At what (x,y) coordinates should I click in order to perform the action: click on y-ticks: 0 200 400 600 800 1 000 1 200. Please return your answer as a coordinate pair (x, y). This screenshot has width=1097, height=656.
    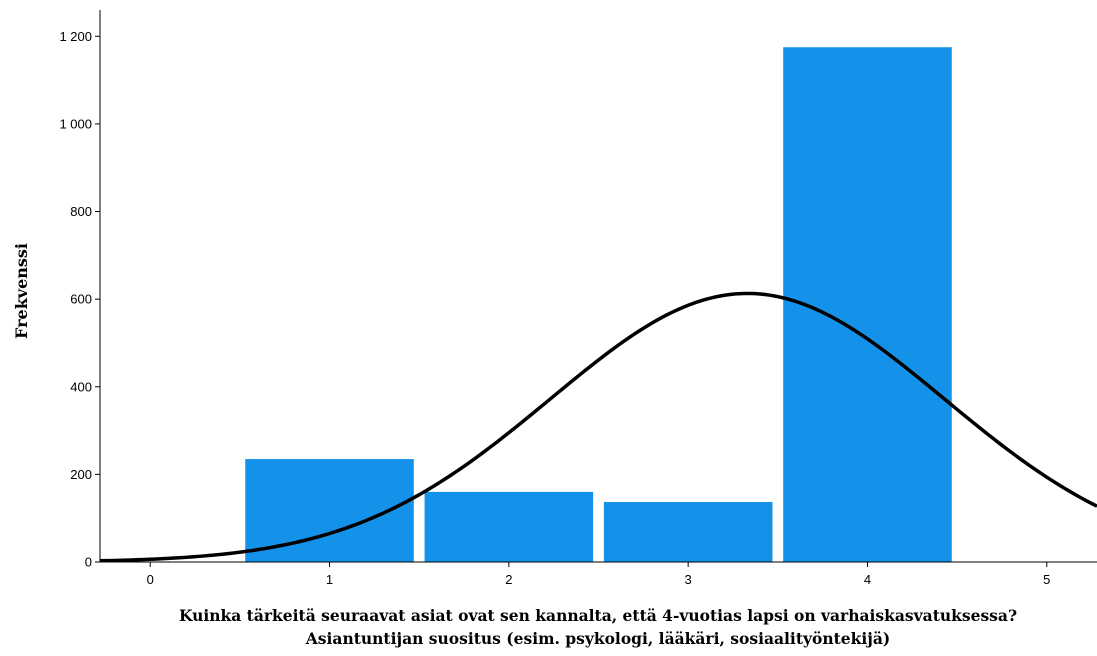
    Looking at the image, I should click on (79, 299).